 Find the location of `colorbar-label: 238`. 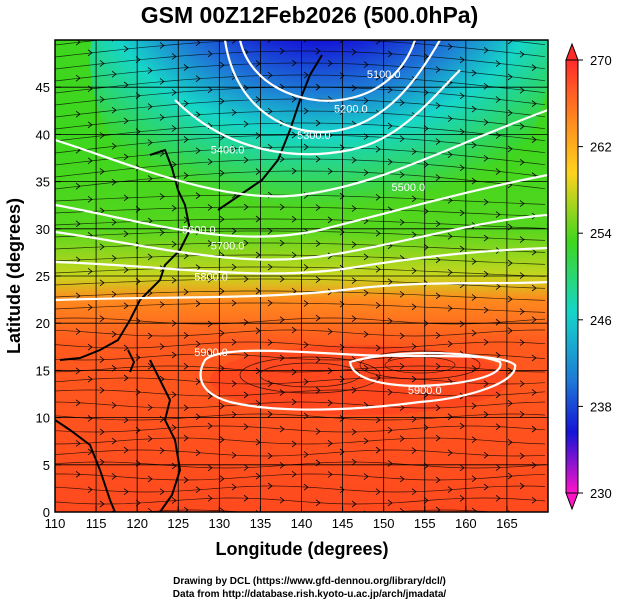

colorbar-label: 238 is located at coordinates (601, 406).